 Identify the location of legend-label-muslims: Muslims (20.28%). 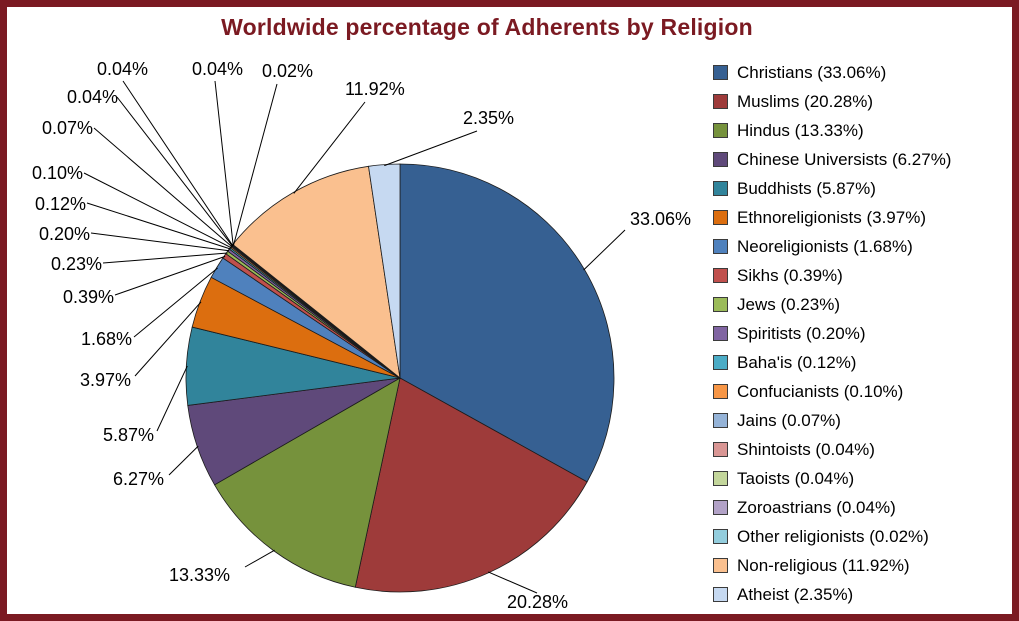
(805, 101).